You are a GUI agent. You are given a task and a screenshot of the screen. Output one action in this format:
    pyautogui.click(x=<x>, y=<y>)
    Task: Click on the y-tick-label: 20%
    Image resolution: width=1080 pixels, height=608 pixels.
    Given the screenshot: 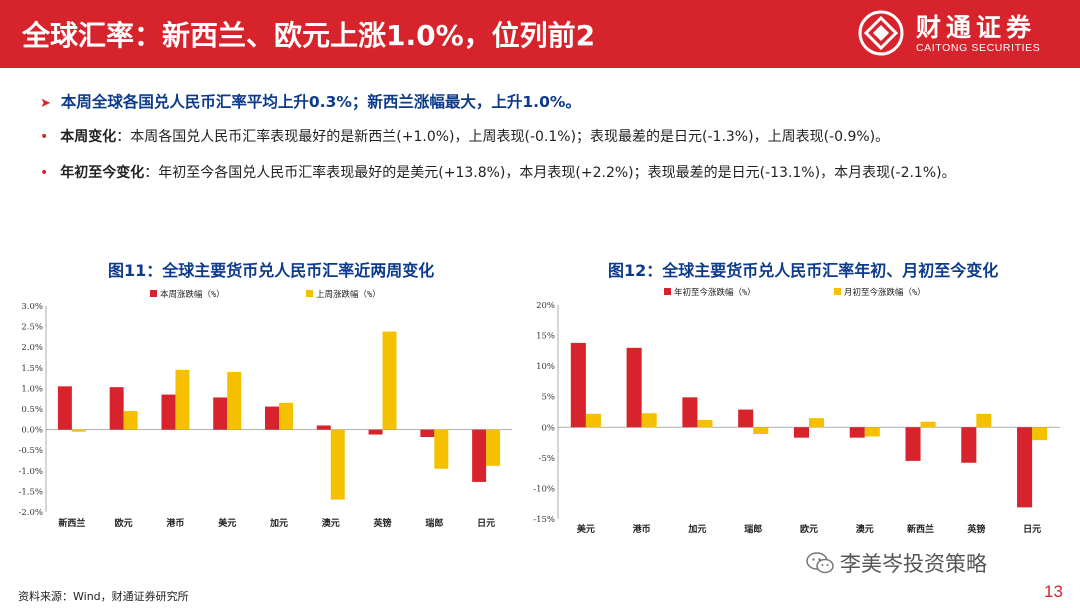 What is the action you would take?
    pyautogui.click(x=545, y=306)
    